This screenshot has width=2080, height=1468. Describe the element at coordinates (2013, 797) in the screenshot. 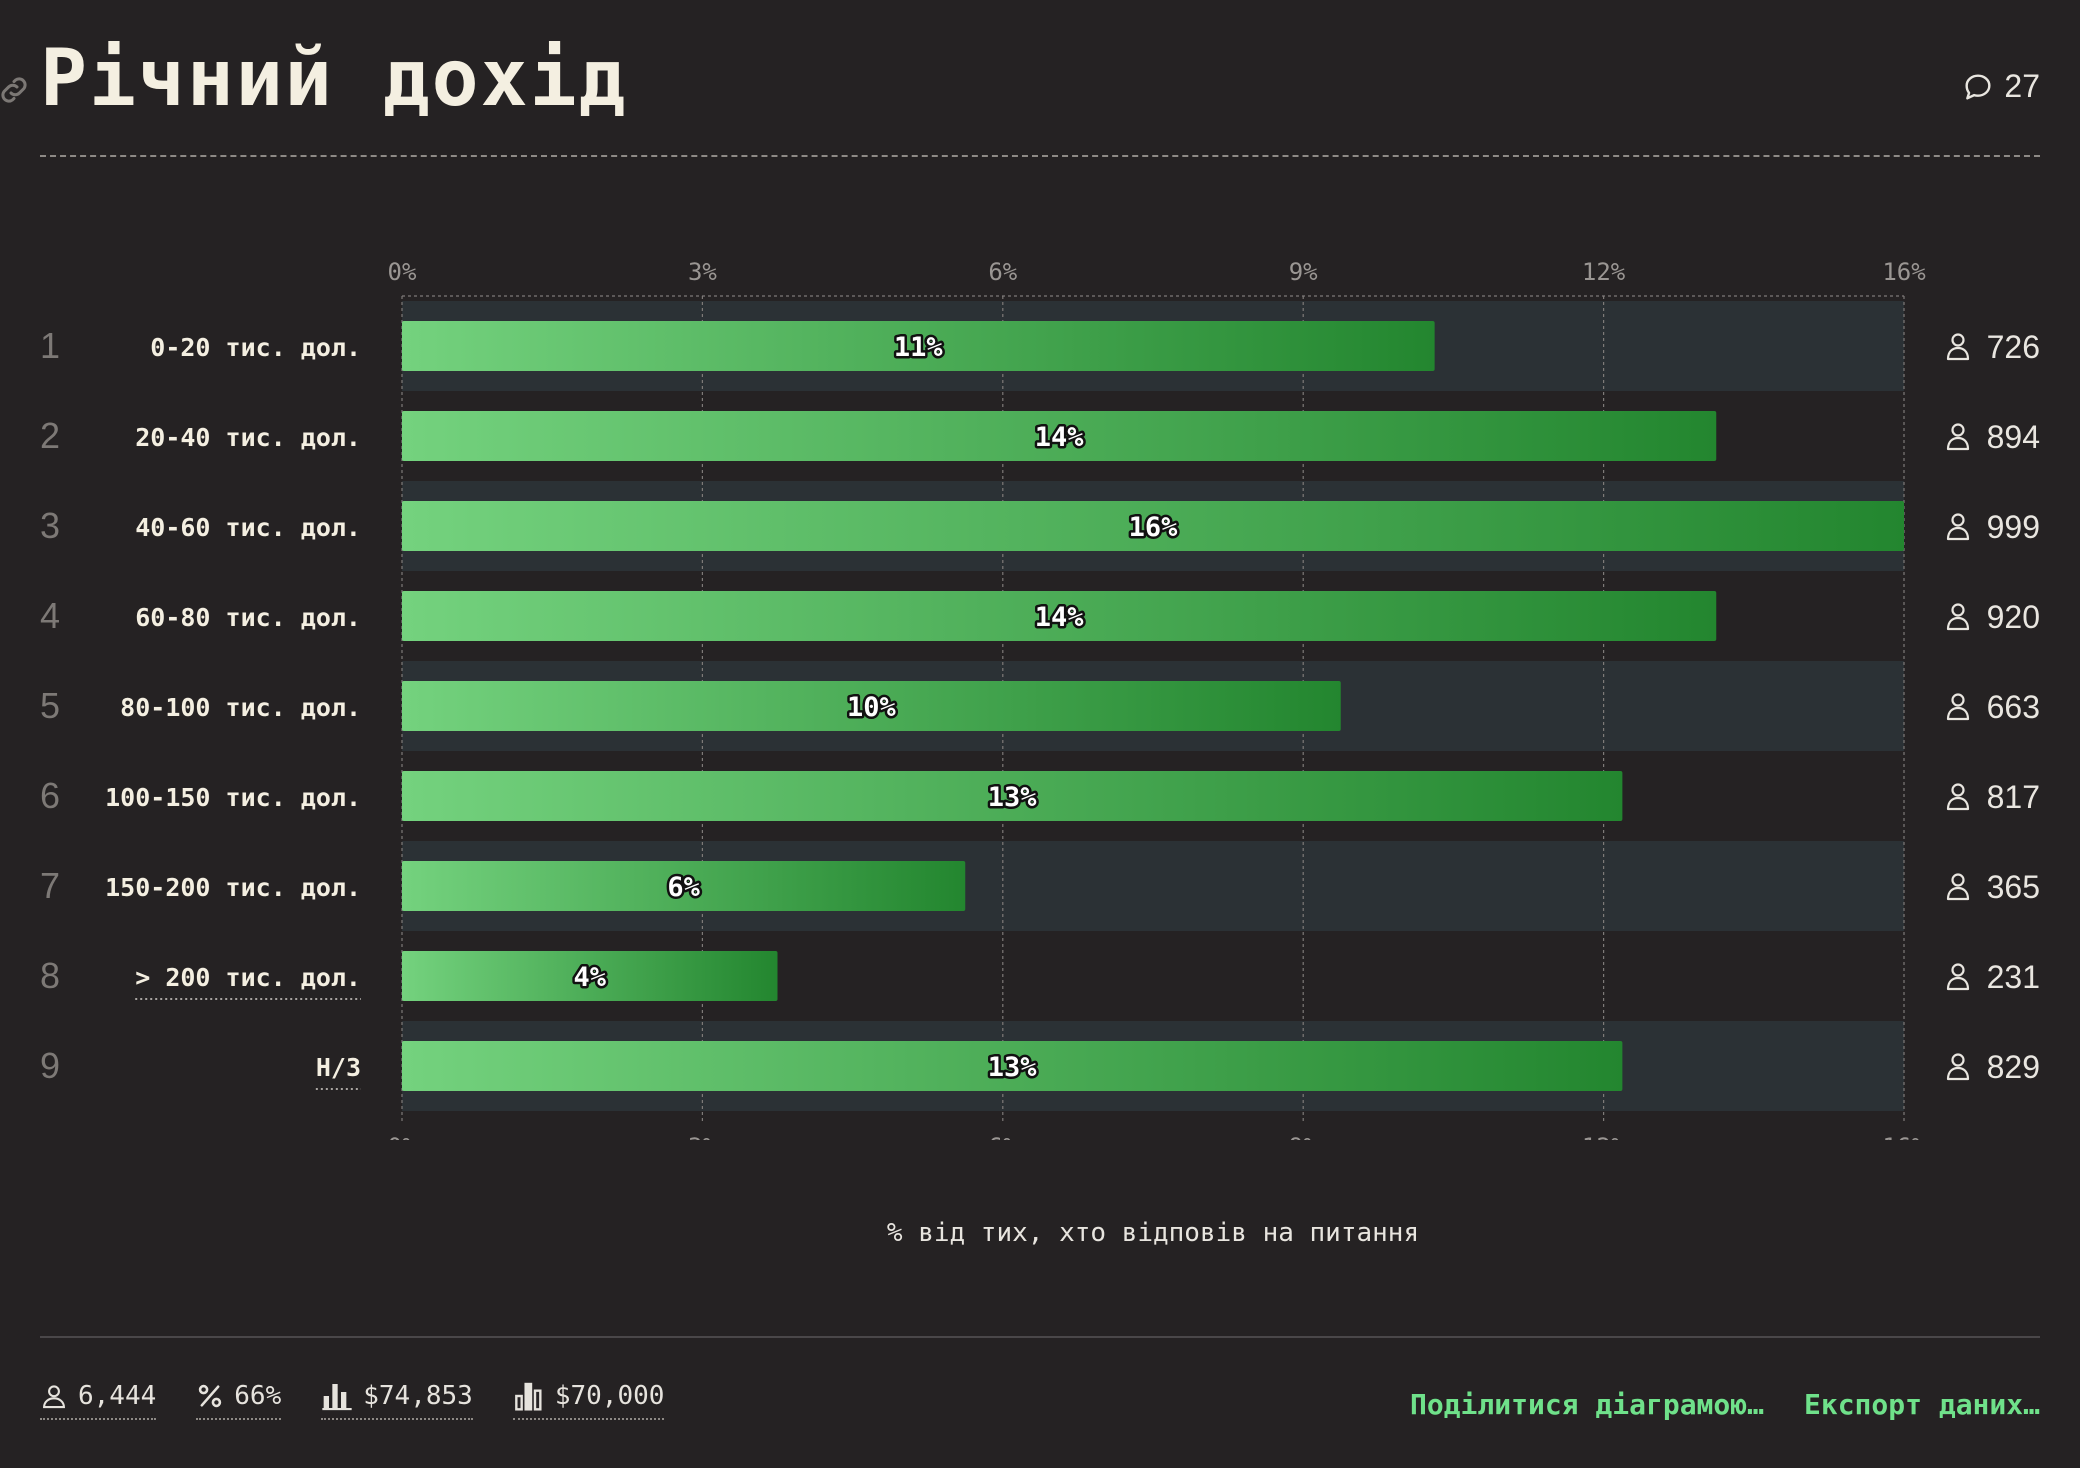

I see `respondent-count: 817` at that location.